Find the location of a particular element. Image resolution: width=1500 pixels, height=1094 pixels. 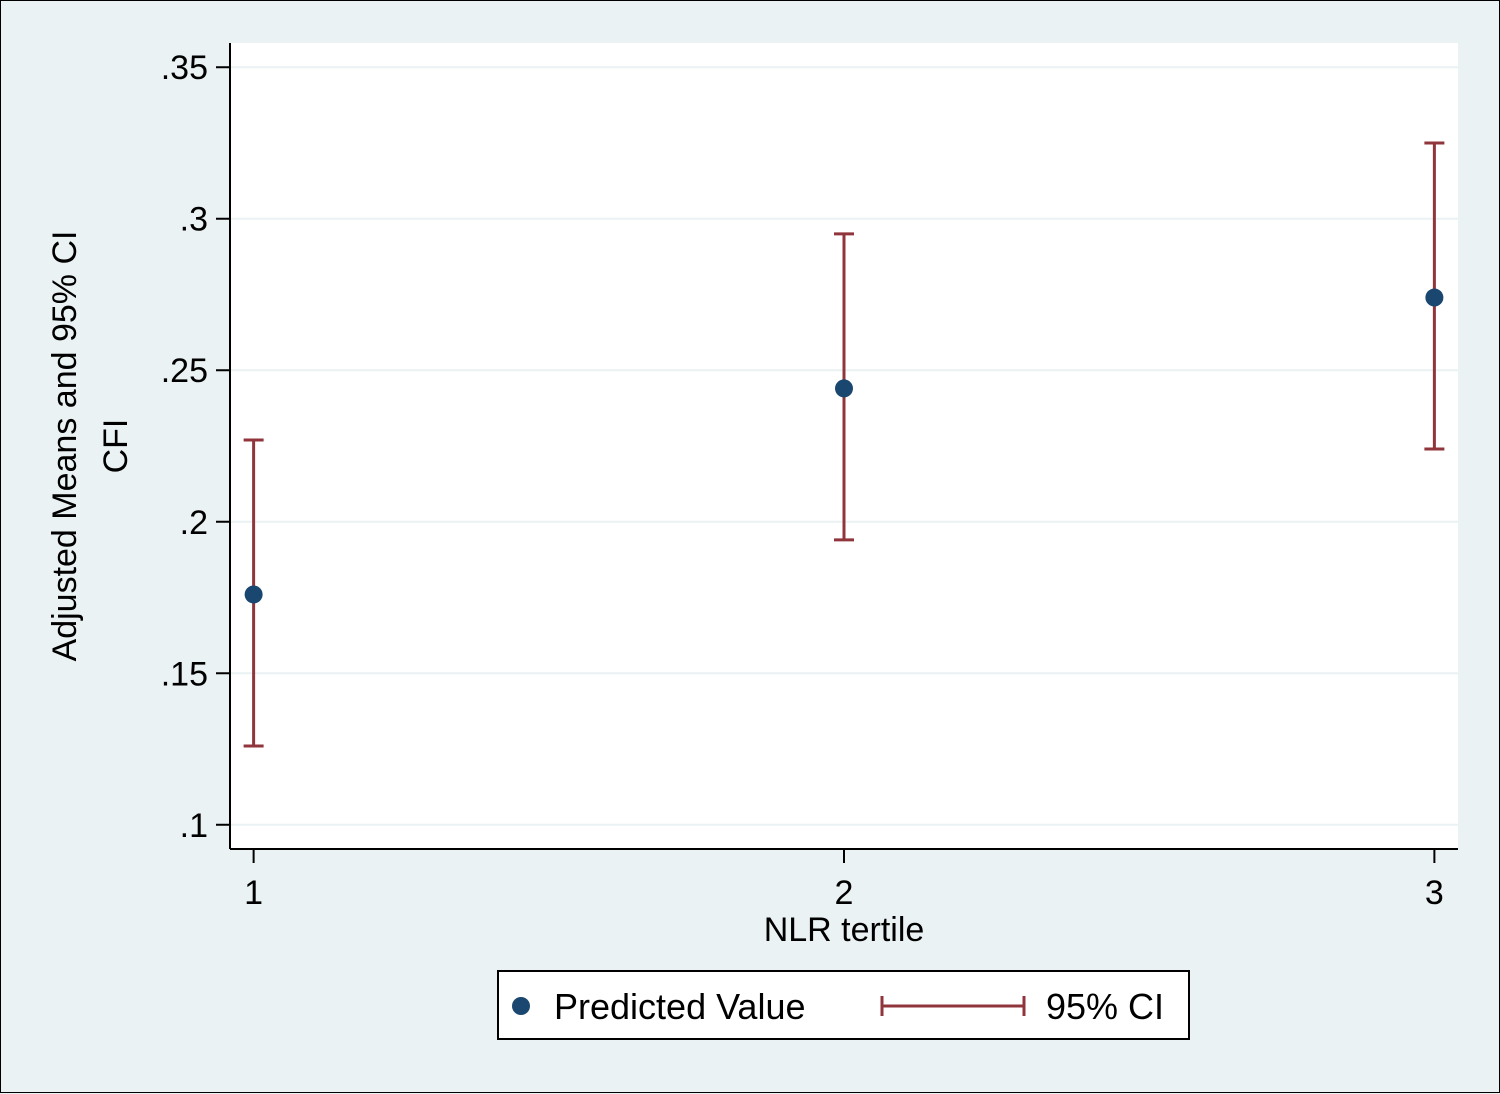

x-axis-title: NLR tertile is located at coordinates (844, 930).